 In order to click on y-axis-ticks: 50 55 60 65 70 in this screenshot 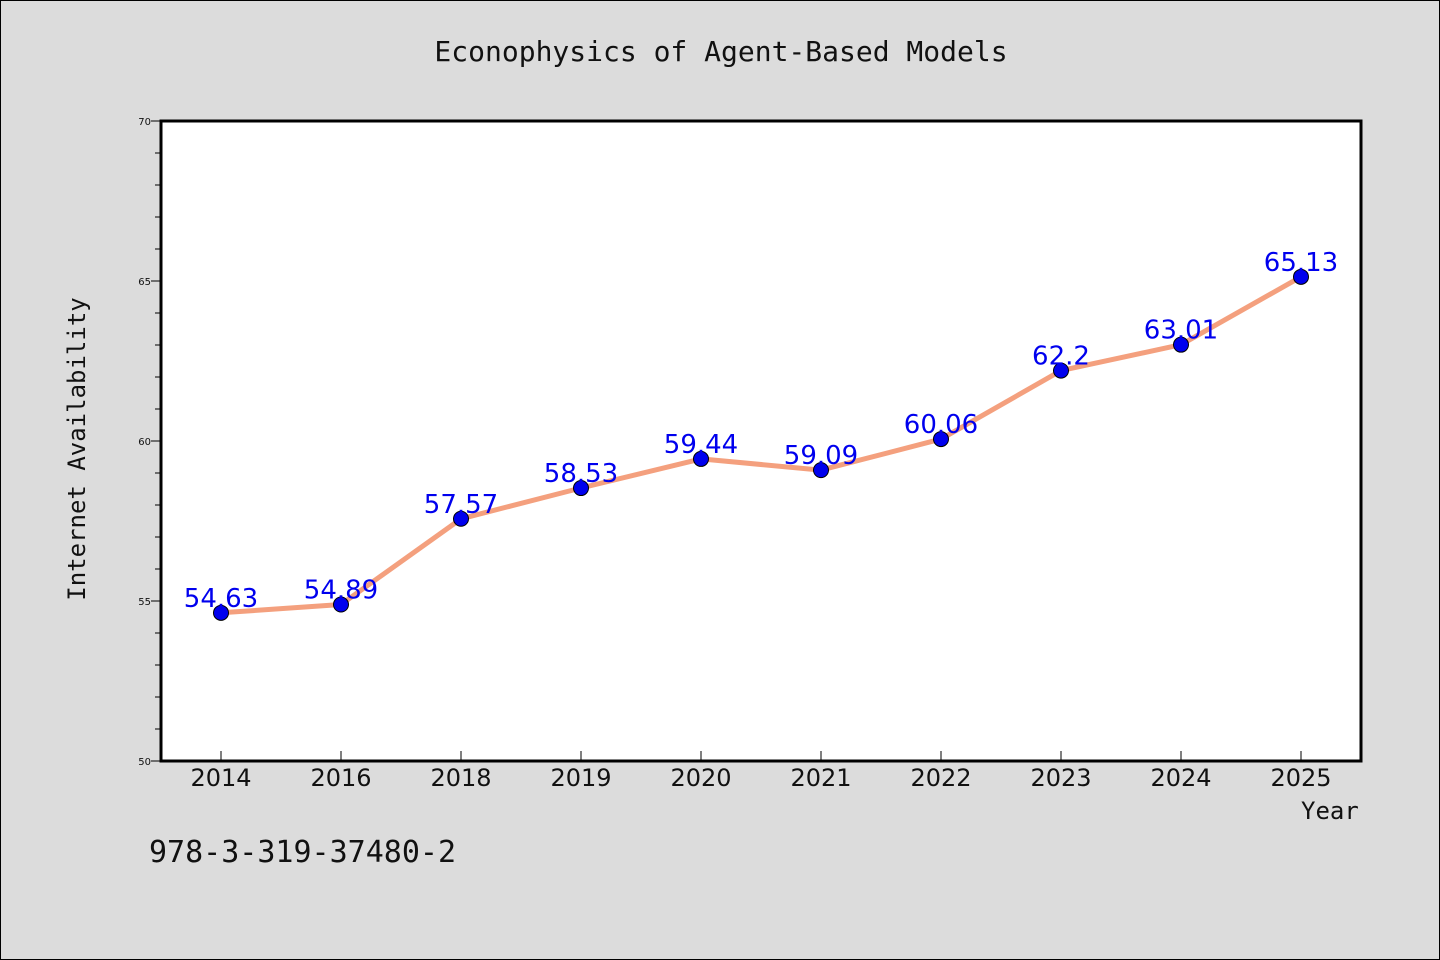, I will do `click(149, 442)`.